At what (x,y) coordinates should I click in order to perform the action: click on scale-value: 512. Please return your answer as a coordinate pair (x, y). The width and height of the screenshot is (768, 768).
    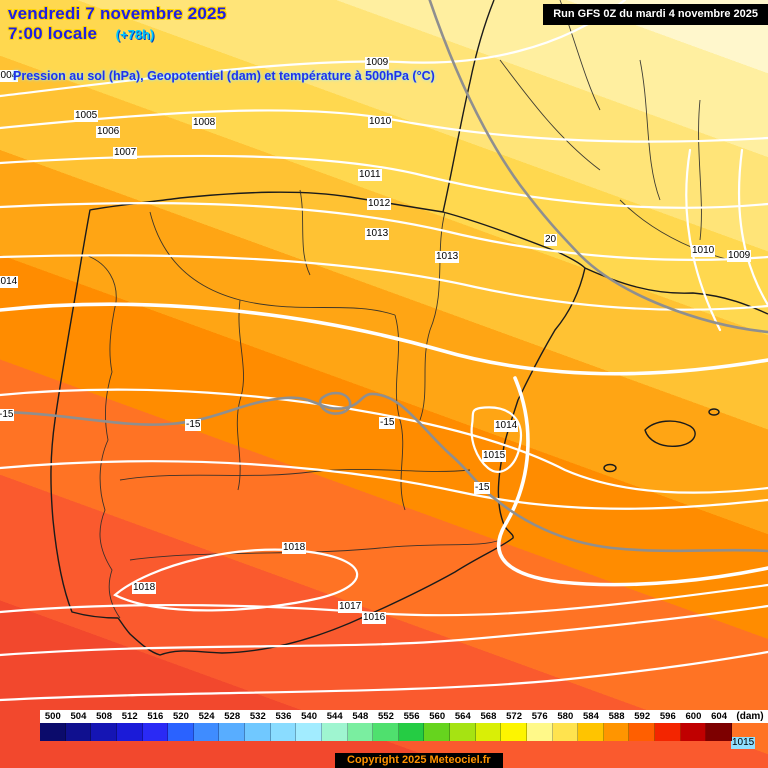
    Looking at the image, I should click on (129, 716).